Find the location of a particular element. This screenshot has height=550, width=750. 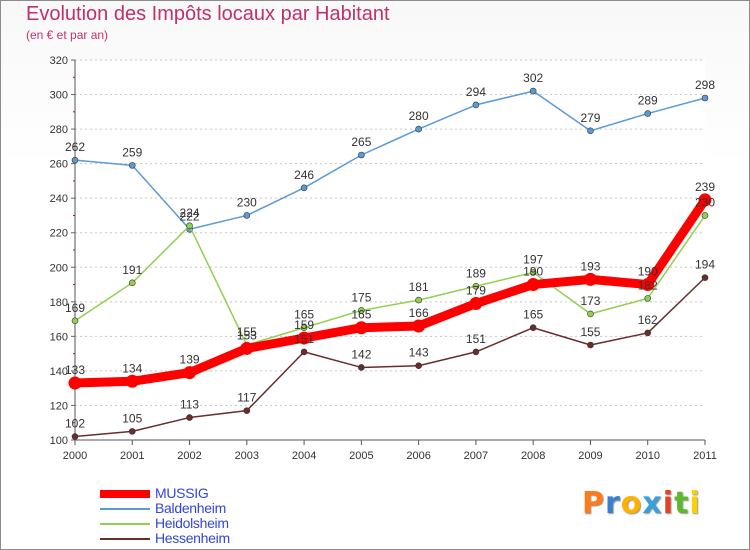

y-tick-label: 120 is located at coordinates (59, 406).